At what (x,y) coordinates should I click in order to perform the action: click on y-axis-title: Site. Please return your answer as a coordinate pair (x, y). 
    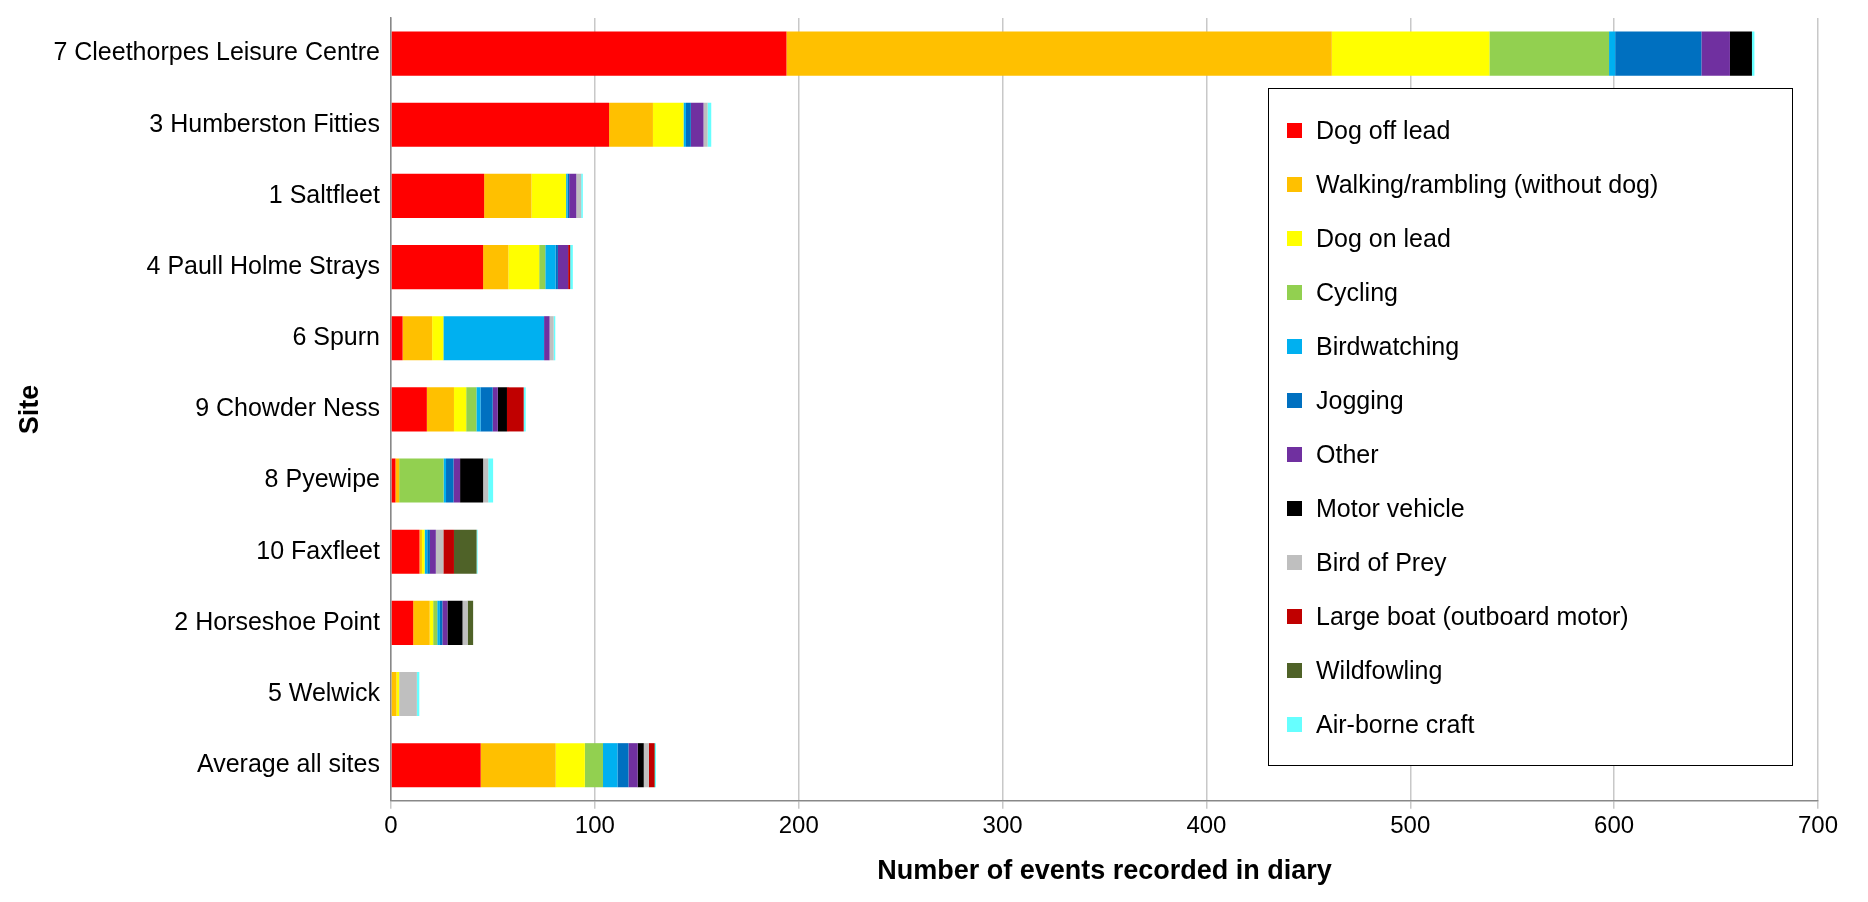
    Looking at the image, I should click on (28, 409).